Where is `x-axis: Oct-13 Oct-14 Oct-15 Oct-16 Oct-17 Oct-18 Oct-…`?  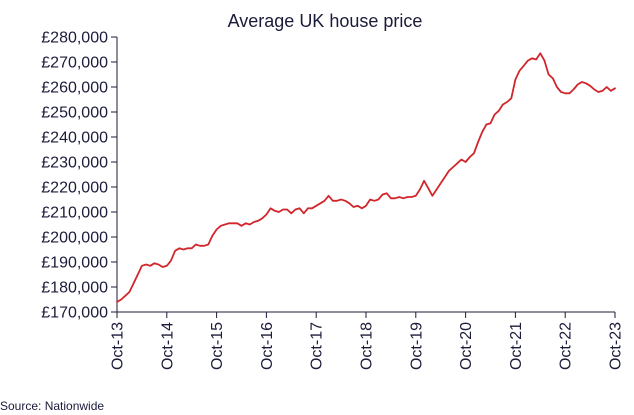 x-axis: Oct-13 Oct-14 Oct-15 Oct-16 Oct-17 Oct-18 Oct-… is located at coordinates (367, 340).